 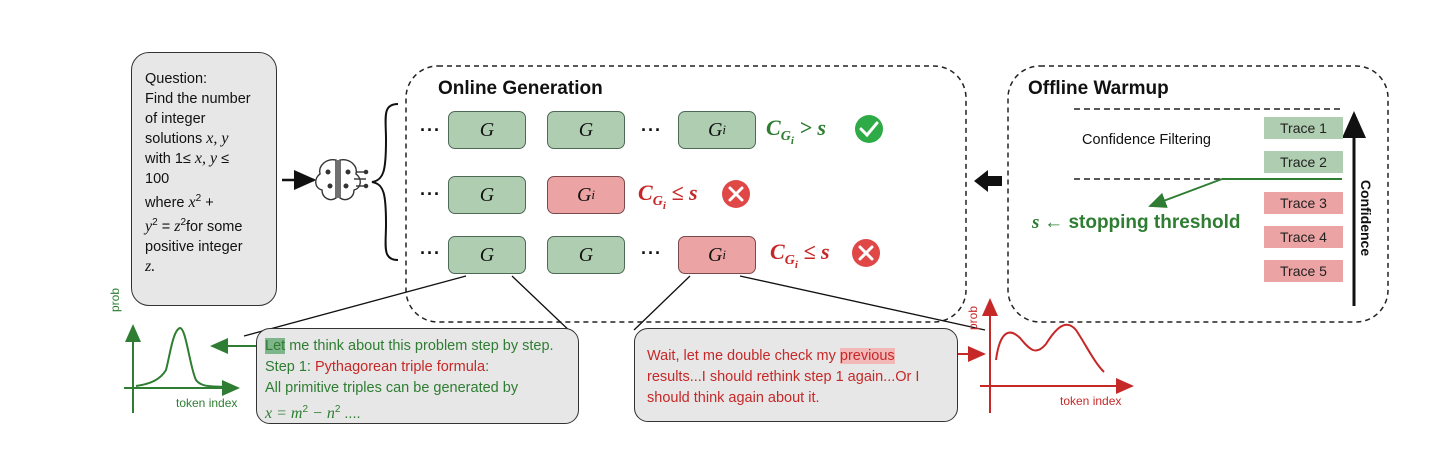 I want to click on right-probability-plot, so click(x=1057, y=355).